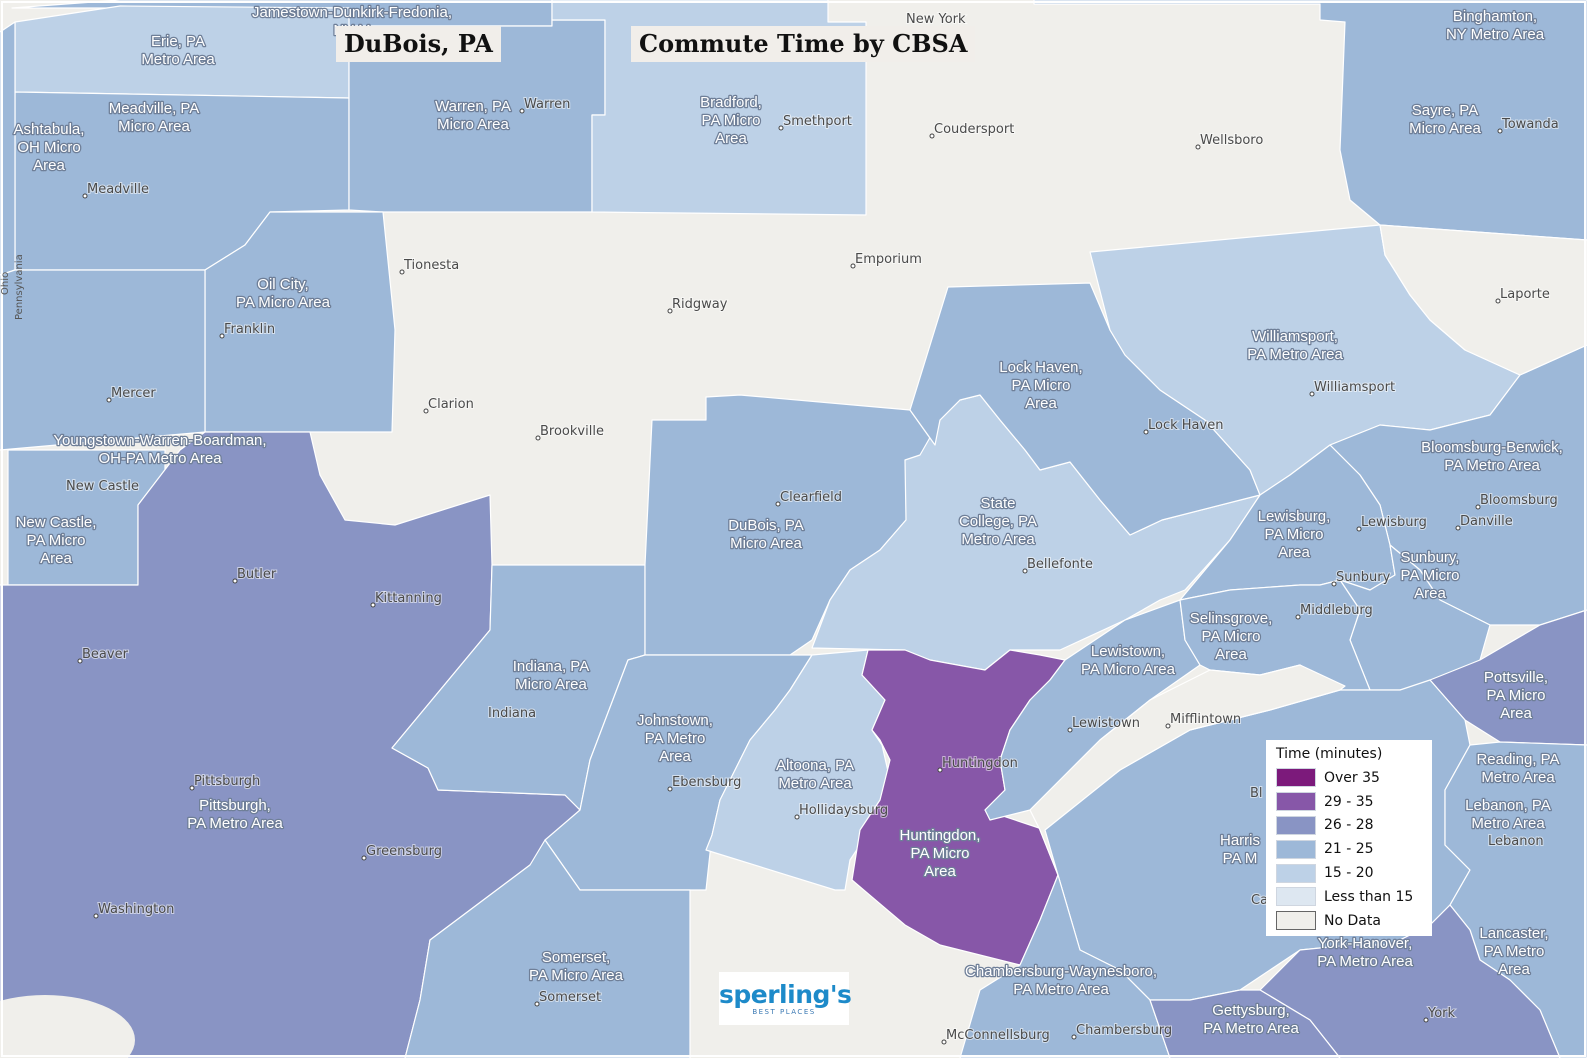 The image size is (1587, 1058). What do you see at coordinates (1295, 345) in the screenshot?
I see `area-label-williamsport: Williamsport, PA Metro Area` at bounding box center [1295, 345].